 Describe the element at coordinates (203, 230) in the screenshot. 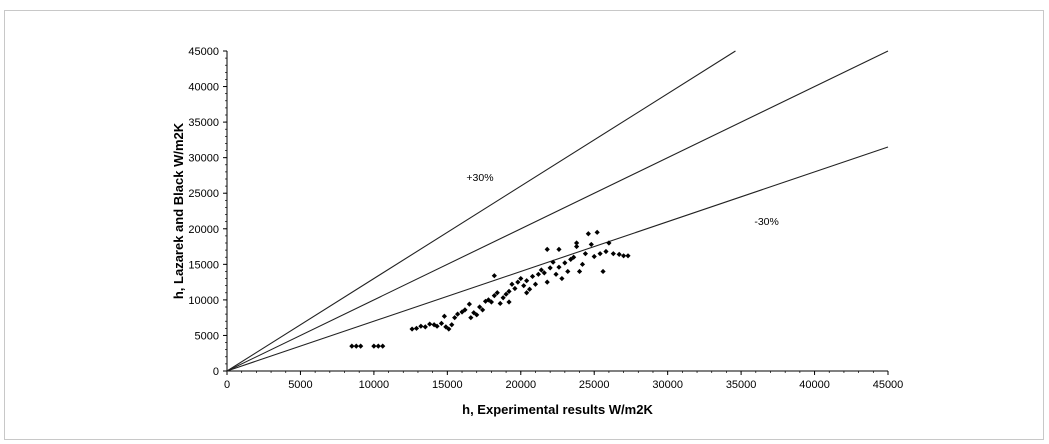

I see `y-tick-label: 20000` at that location.